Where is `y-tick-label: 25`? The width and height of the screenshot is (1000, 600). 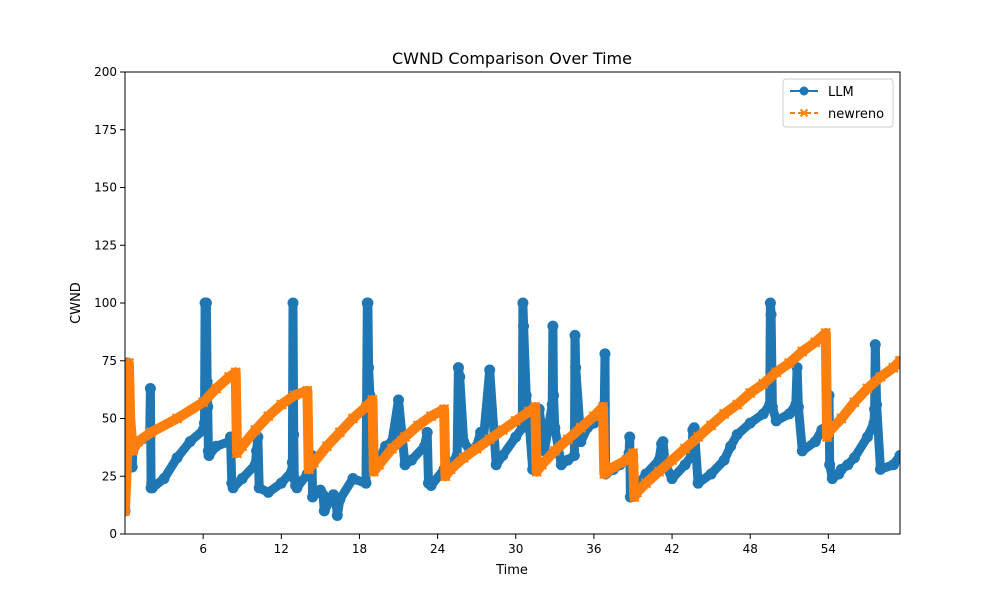
y-tick-label: 25 is located at coordinates (109, 476).